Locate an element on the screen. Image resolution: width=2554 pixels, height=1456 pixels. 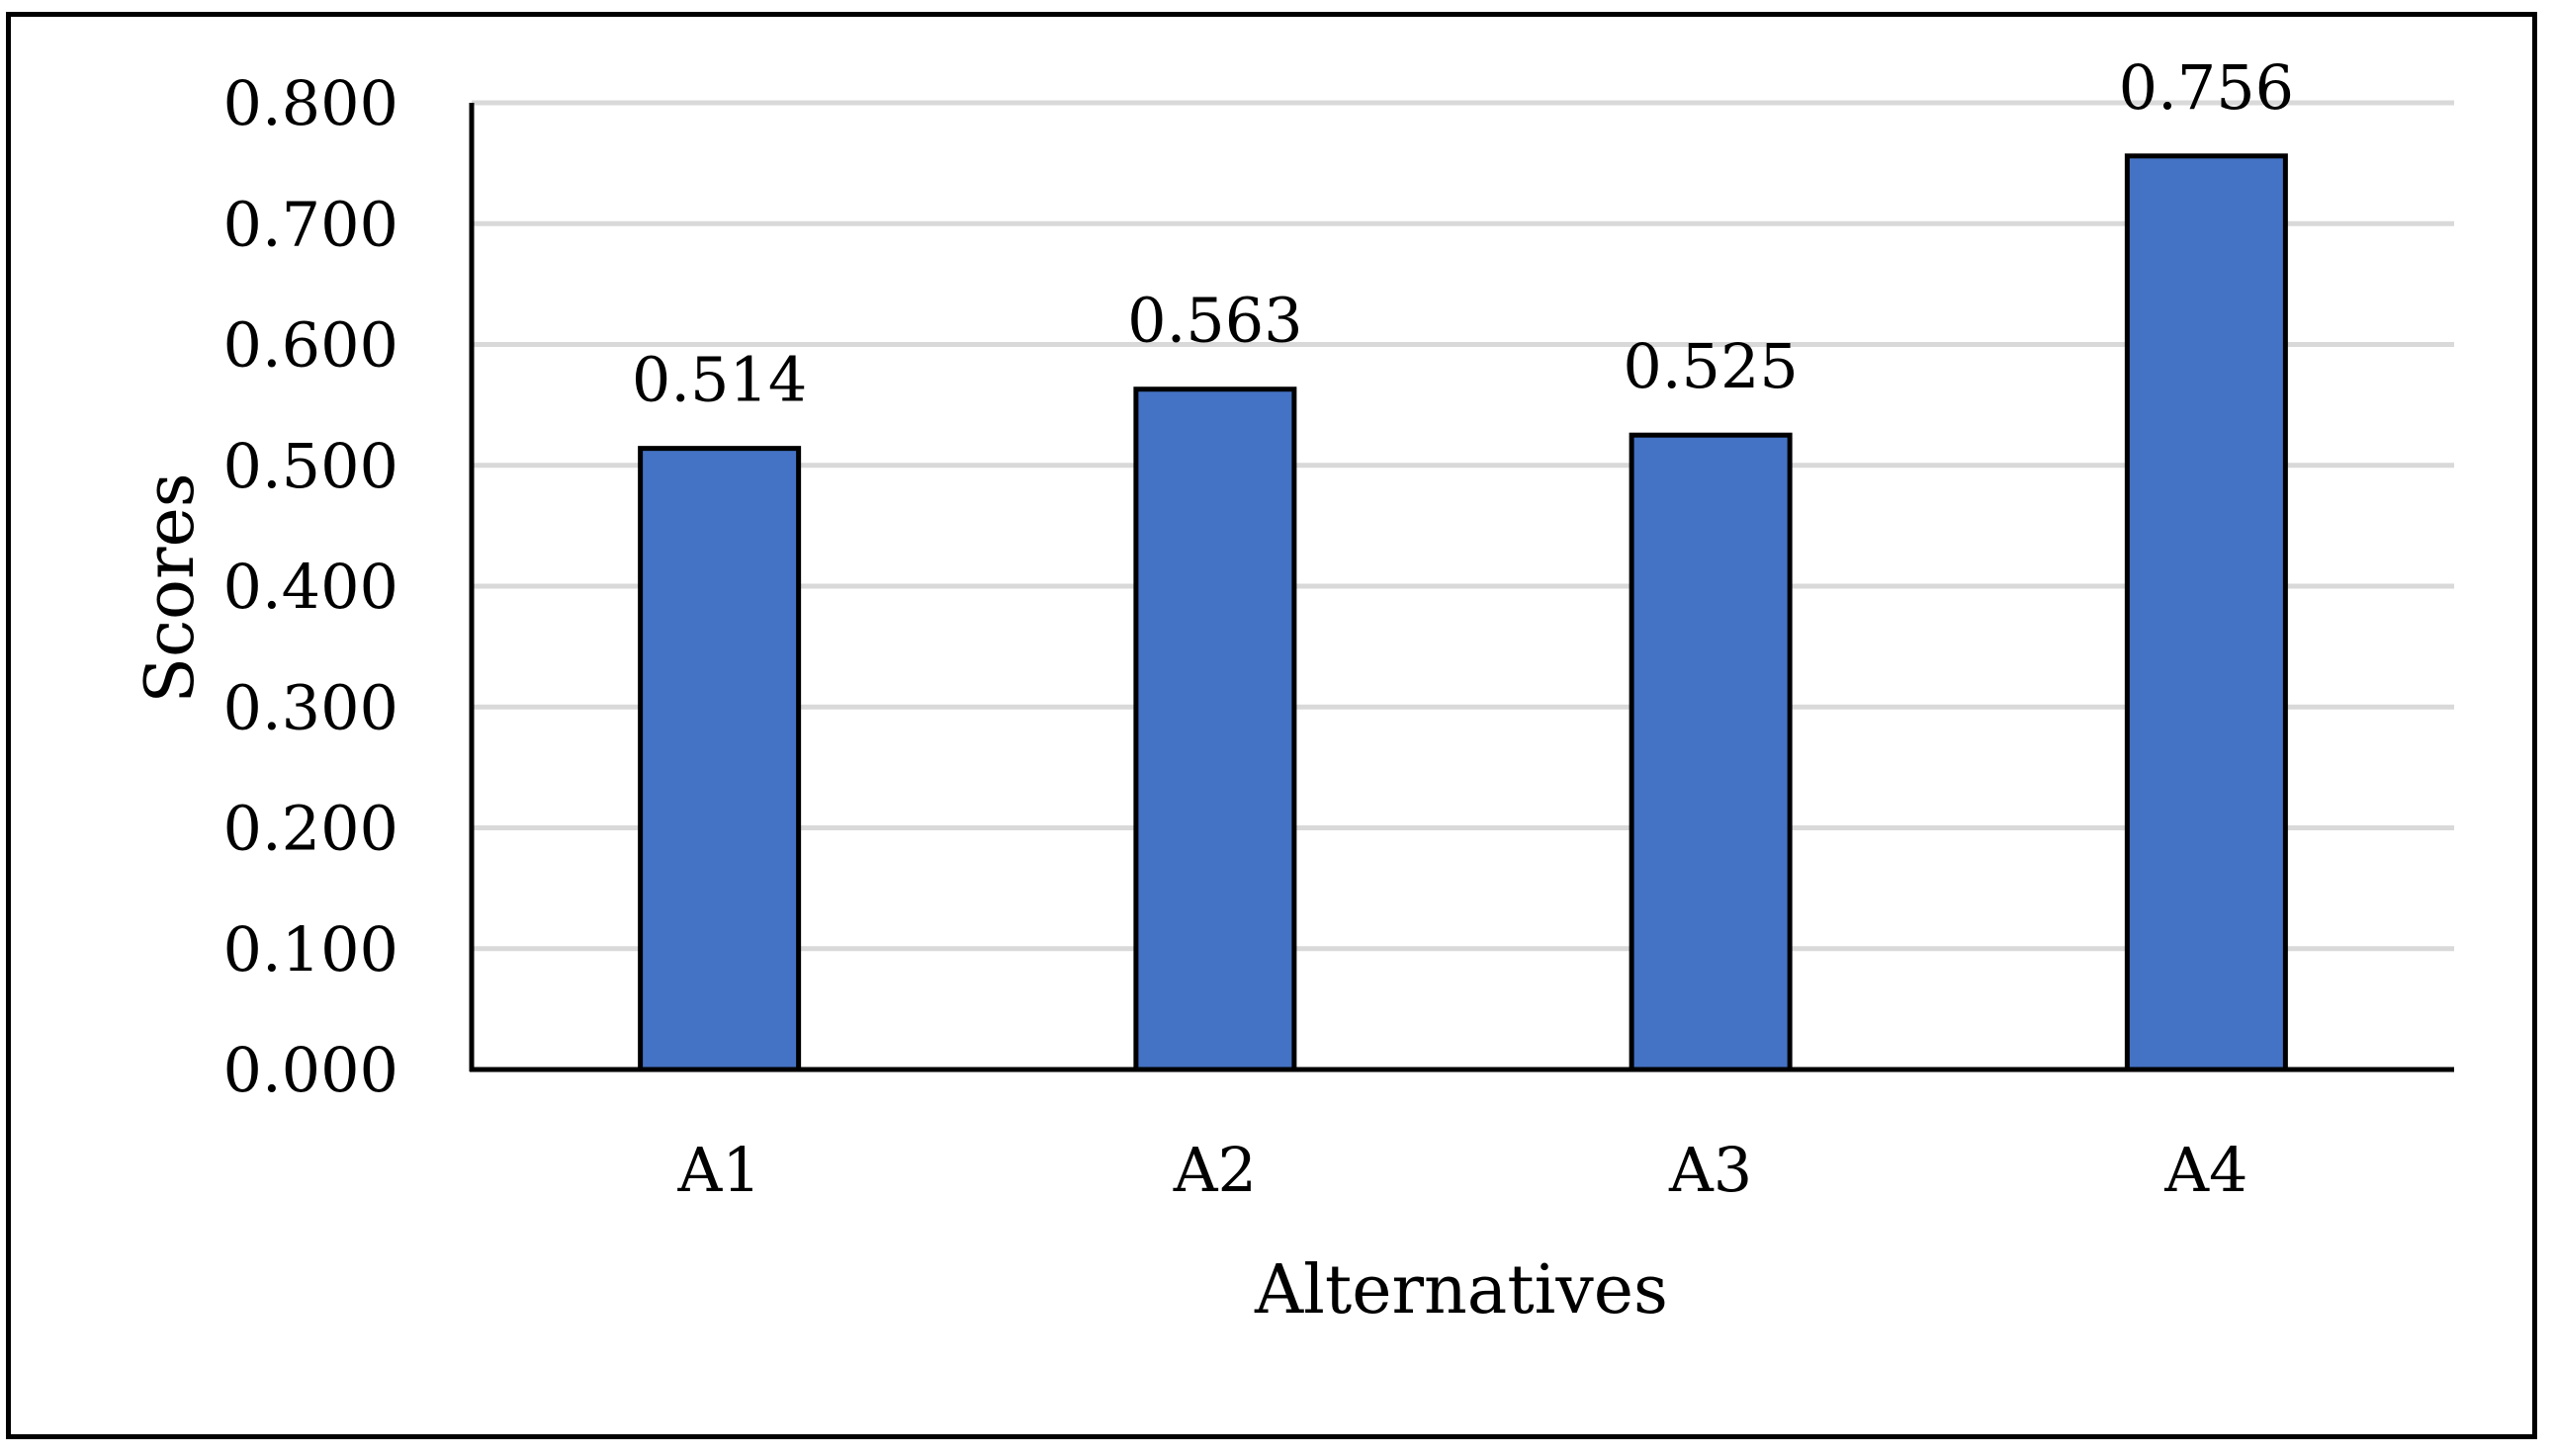
y-tick-label: 0.700 is located at coordinates (311, 224).